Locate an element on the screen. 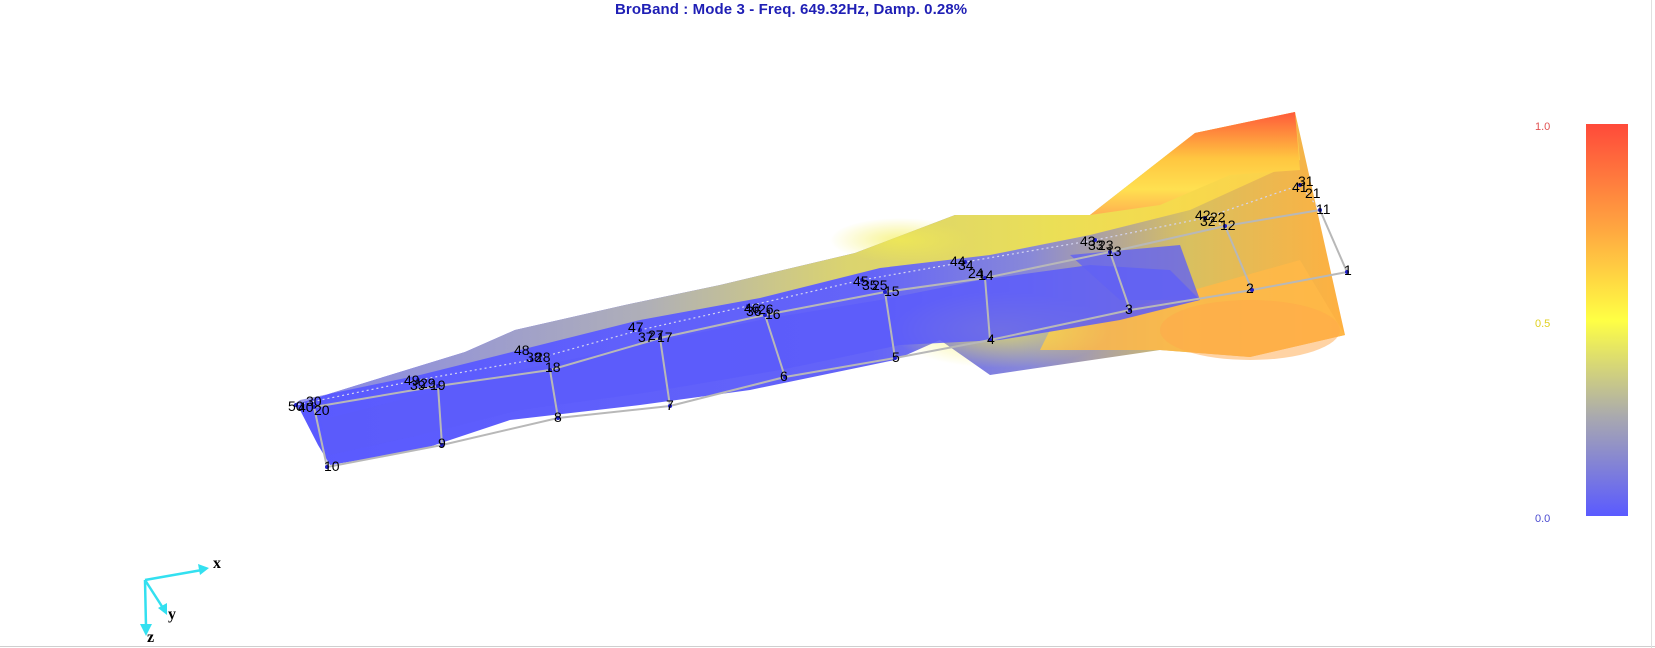  node-label-43: 43 is located at coordinates (1088, 241).